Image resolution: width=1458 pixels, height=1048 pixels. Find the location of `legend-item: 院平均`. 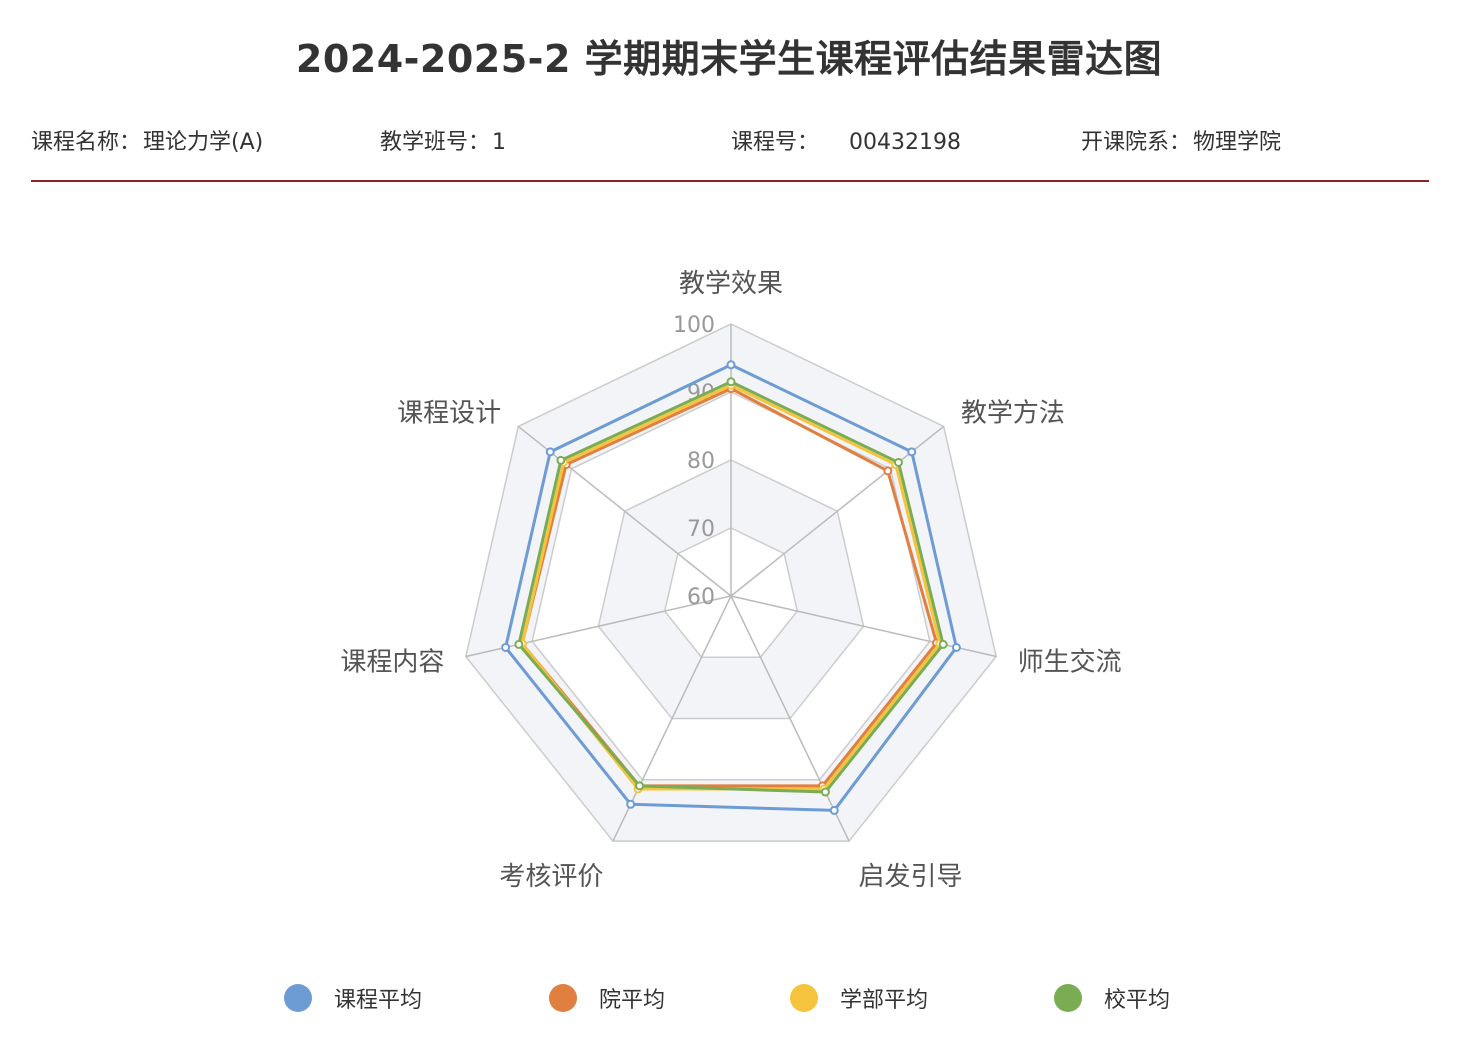

legend-item: 院平均 is located at coordinates (607, 998).